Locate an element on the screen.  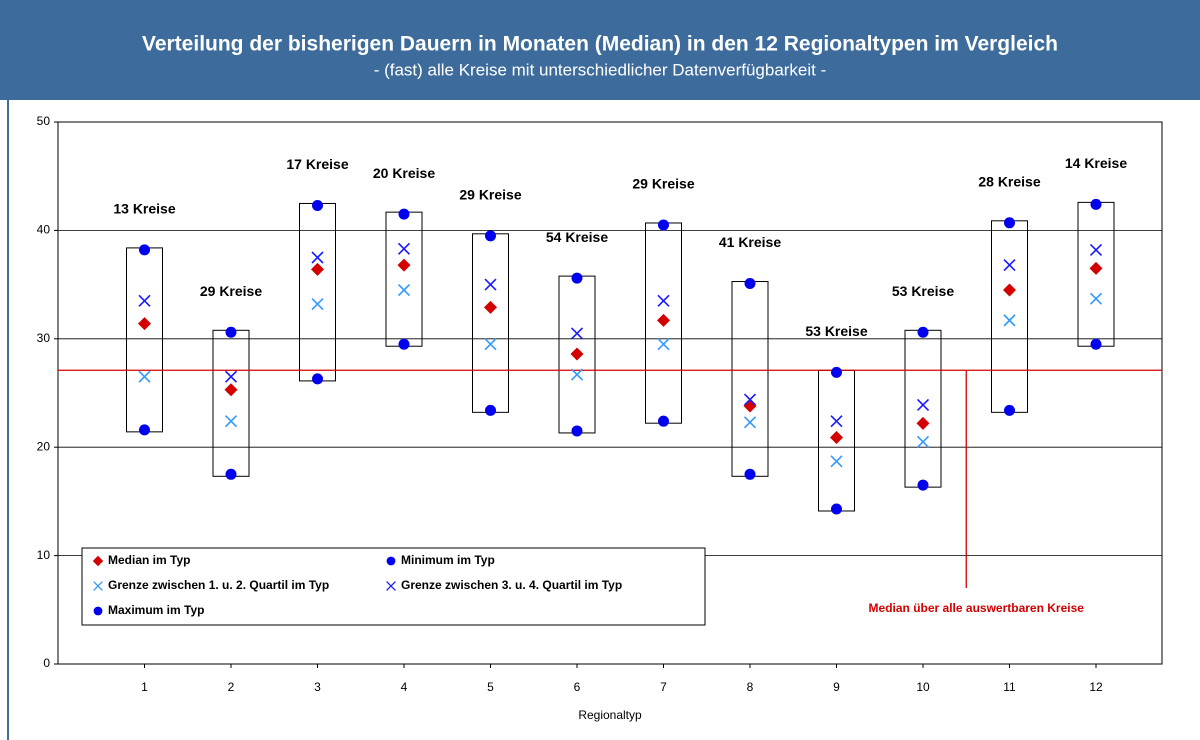
y-tick-label: 30 is located at coordinates (44, 338).